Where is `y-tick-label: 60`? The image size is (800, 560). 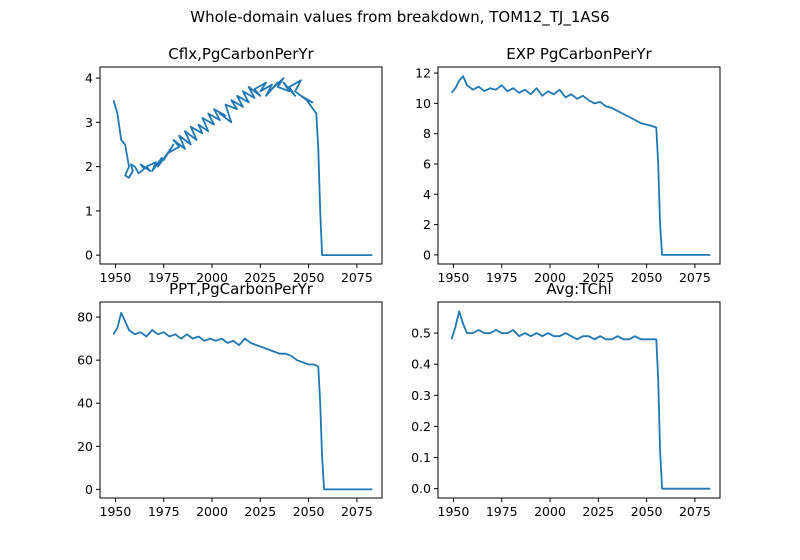 y-tick-label: 60 is located at coordinates (85, 360).